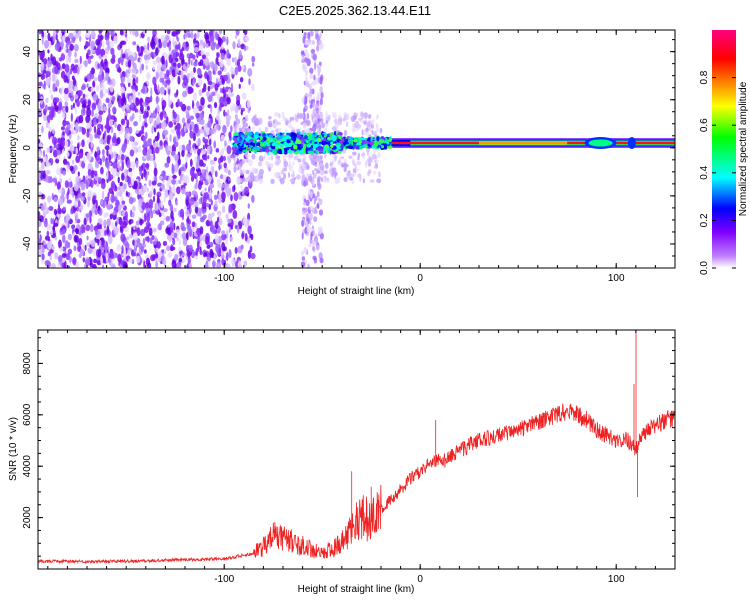 The image size is (750, 600). I want to click on colorbar-tick-label: 0.6, so click(704, 125).